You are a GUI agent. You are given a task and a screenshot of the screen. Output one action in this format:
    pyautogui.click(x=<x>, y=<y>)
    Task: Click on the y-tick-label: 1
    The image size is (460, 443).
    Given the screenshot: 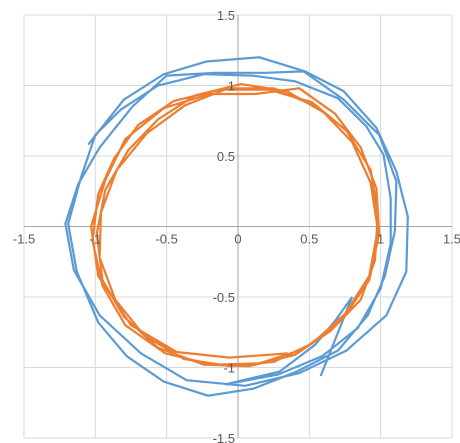 What is the action you would take?
    pyautogui.click(x=231, y=86)
    